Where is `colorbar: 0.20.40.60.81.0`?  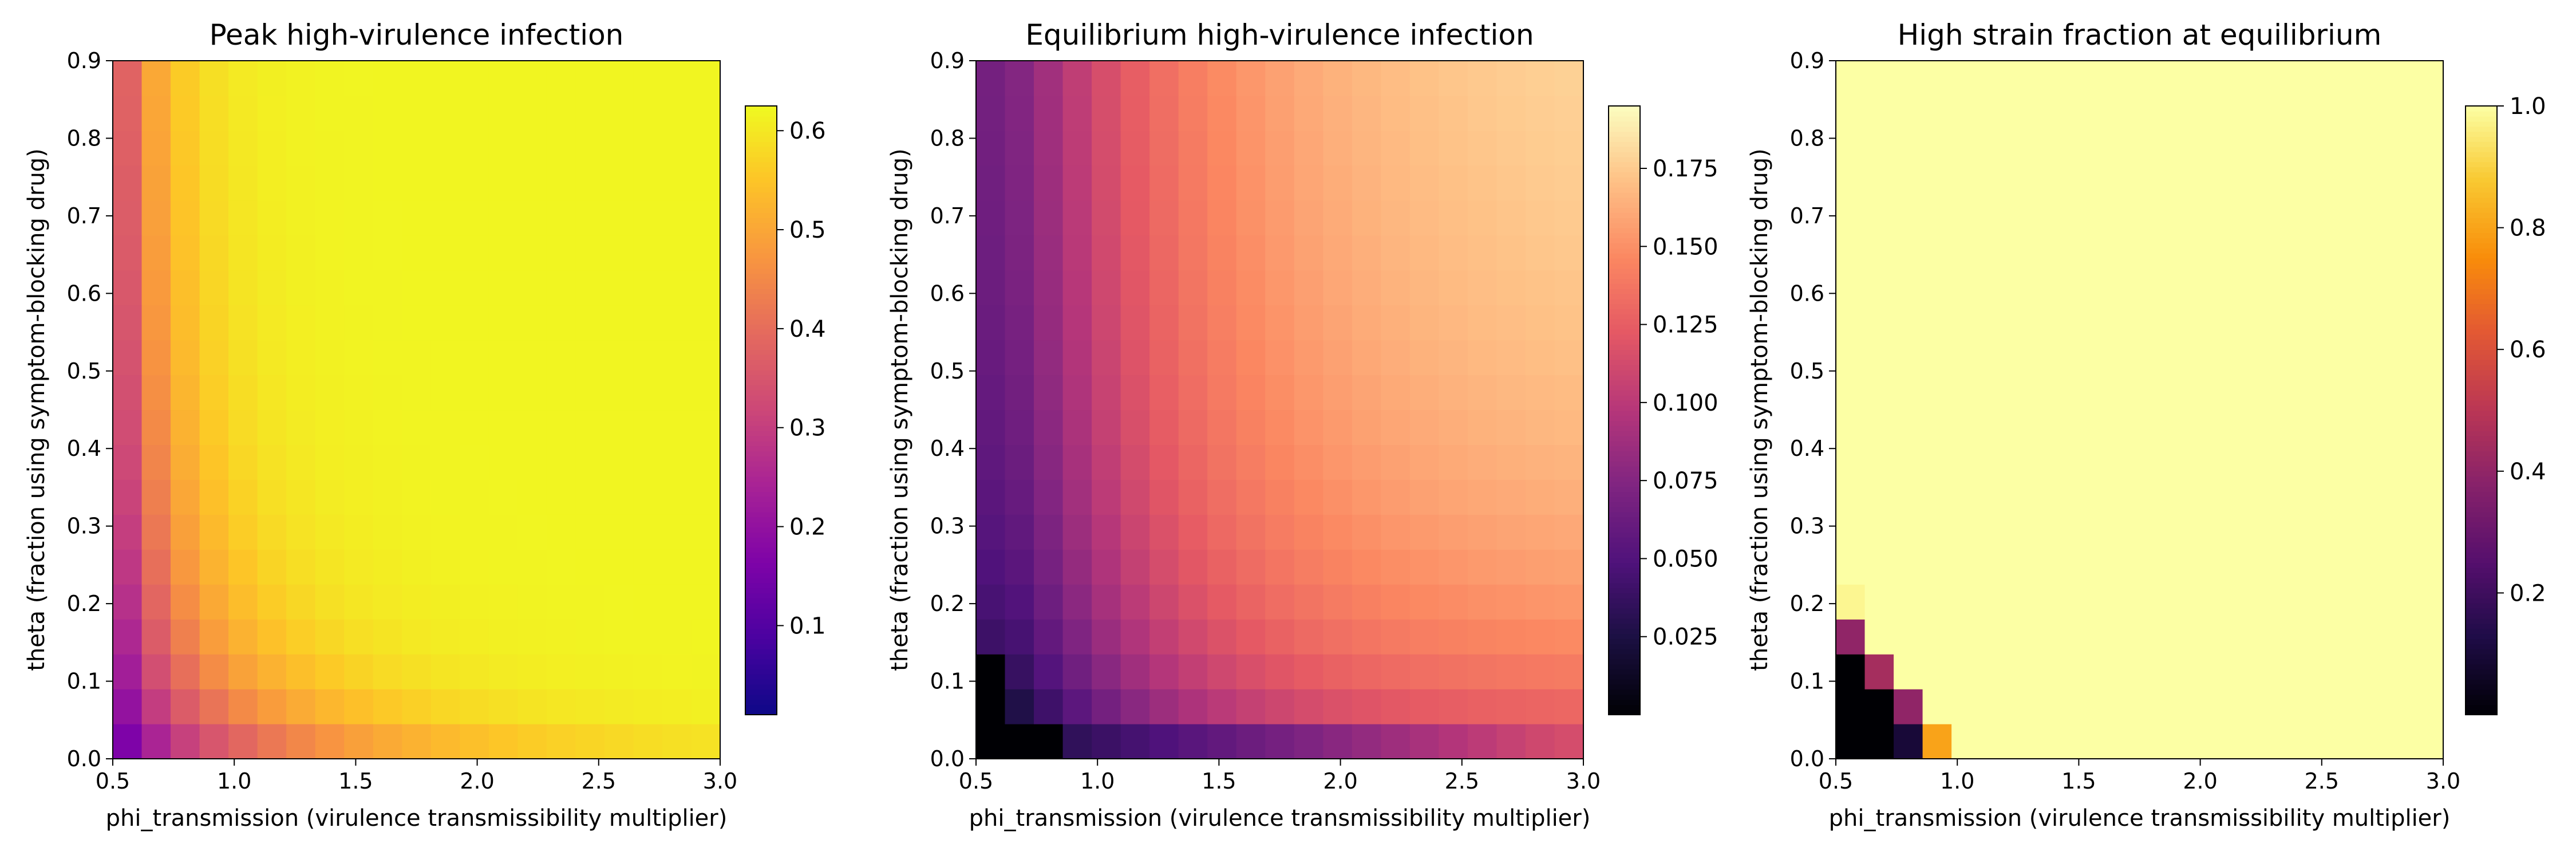
colorbar: 0.20.40.60.81.0 is located at coordinates (2505, 404).